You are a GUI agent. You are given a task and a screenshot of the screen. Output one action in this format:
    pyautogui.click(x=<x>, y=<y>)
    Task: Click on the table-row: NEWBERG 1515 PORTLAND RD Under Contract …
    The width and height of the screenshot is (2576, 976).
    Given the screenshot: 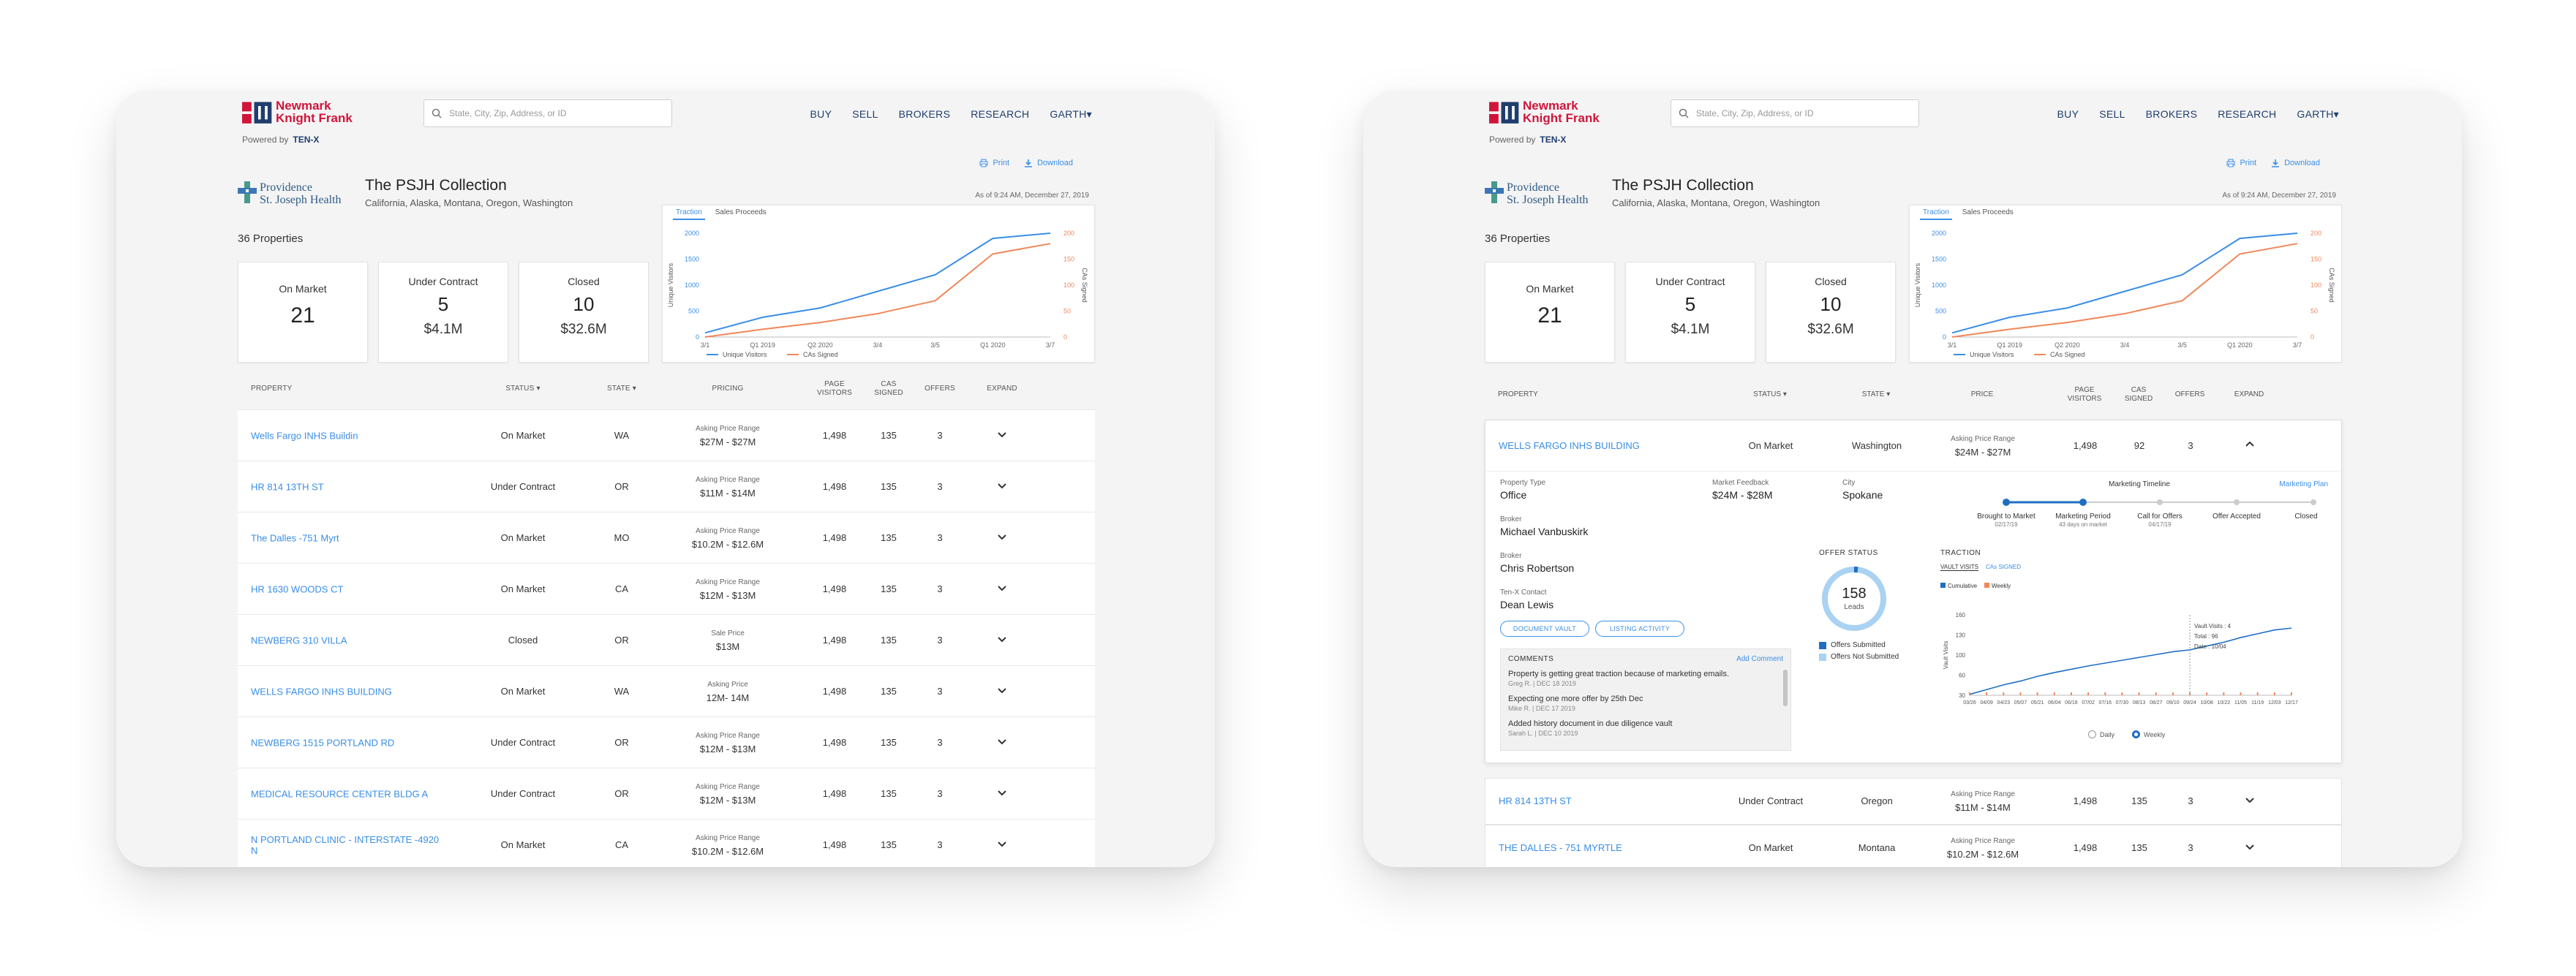 What is the action you would take?
    pyautogui.click(x=666, y=742)
    